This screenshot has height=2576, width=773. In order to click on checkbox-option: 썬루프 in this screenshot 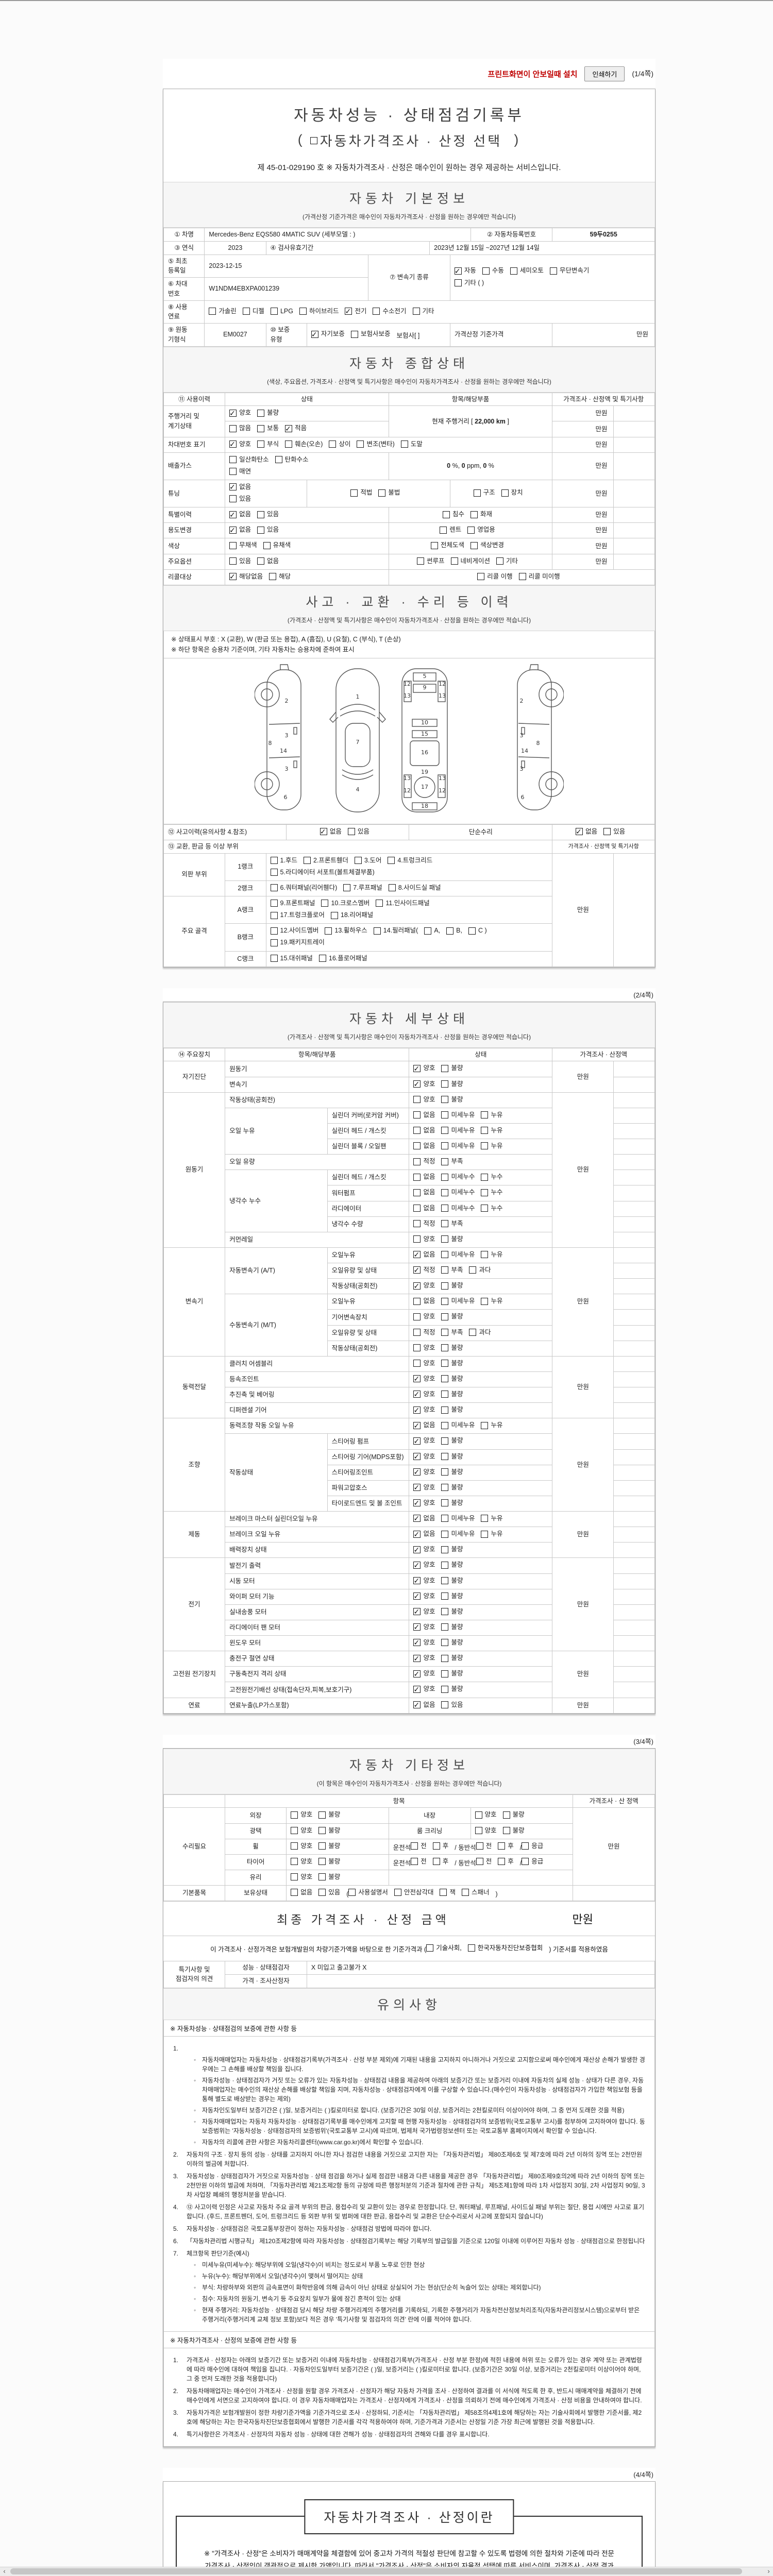, I will do `click(431, 561)`.